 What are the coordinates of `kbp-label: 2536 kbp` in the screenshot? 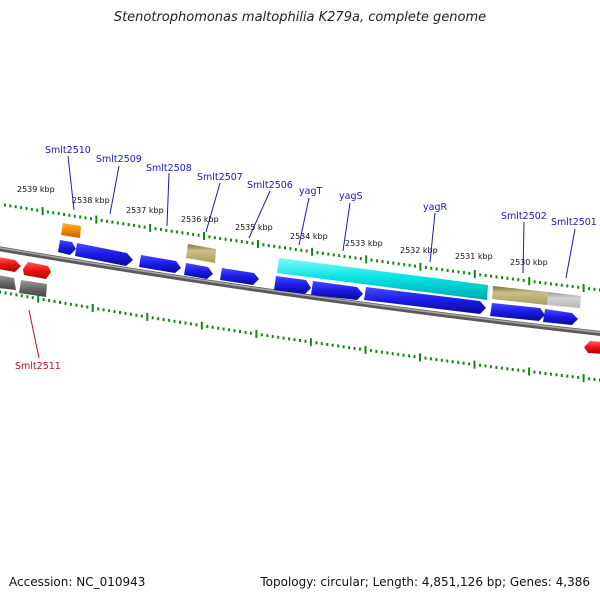 It's located at (200, 219).